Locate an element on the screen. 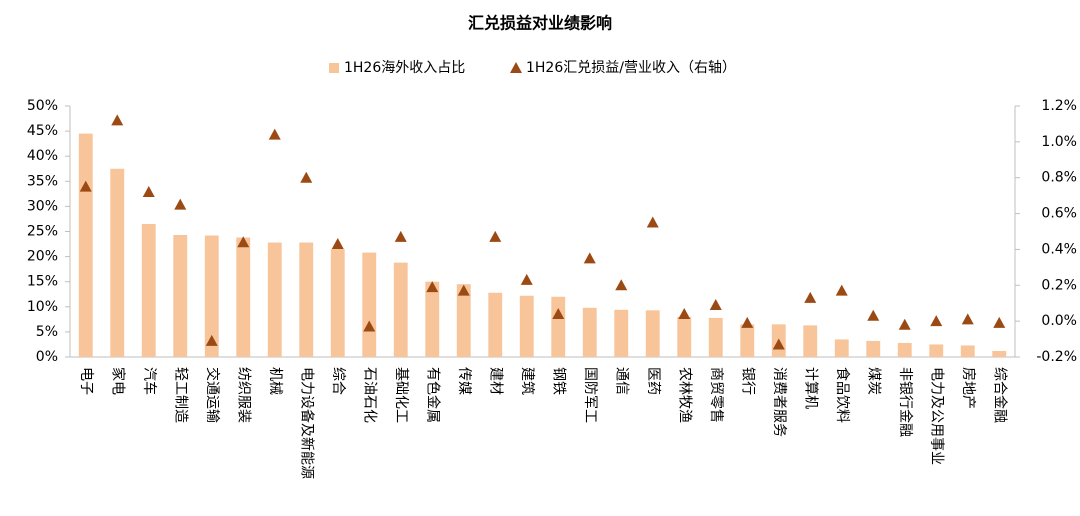 The image size is (1080, 516). x-tick-label: 商贸零售 is located at coordinates (716, 395).